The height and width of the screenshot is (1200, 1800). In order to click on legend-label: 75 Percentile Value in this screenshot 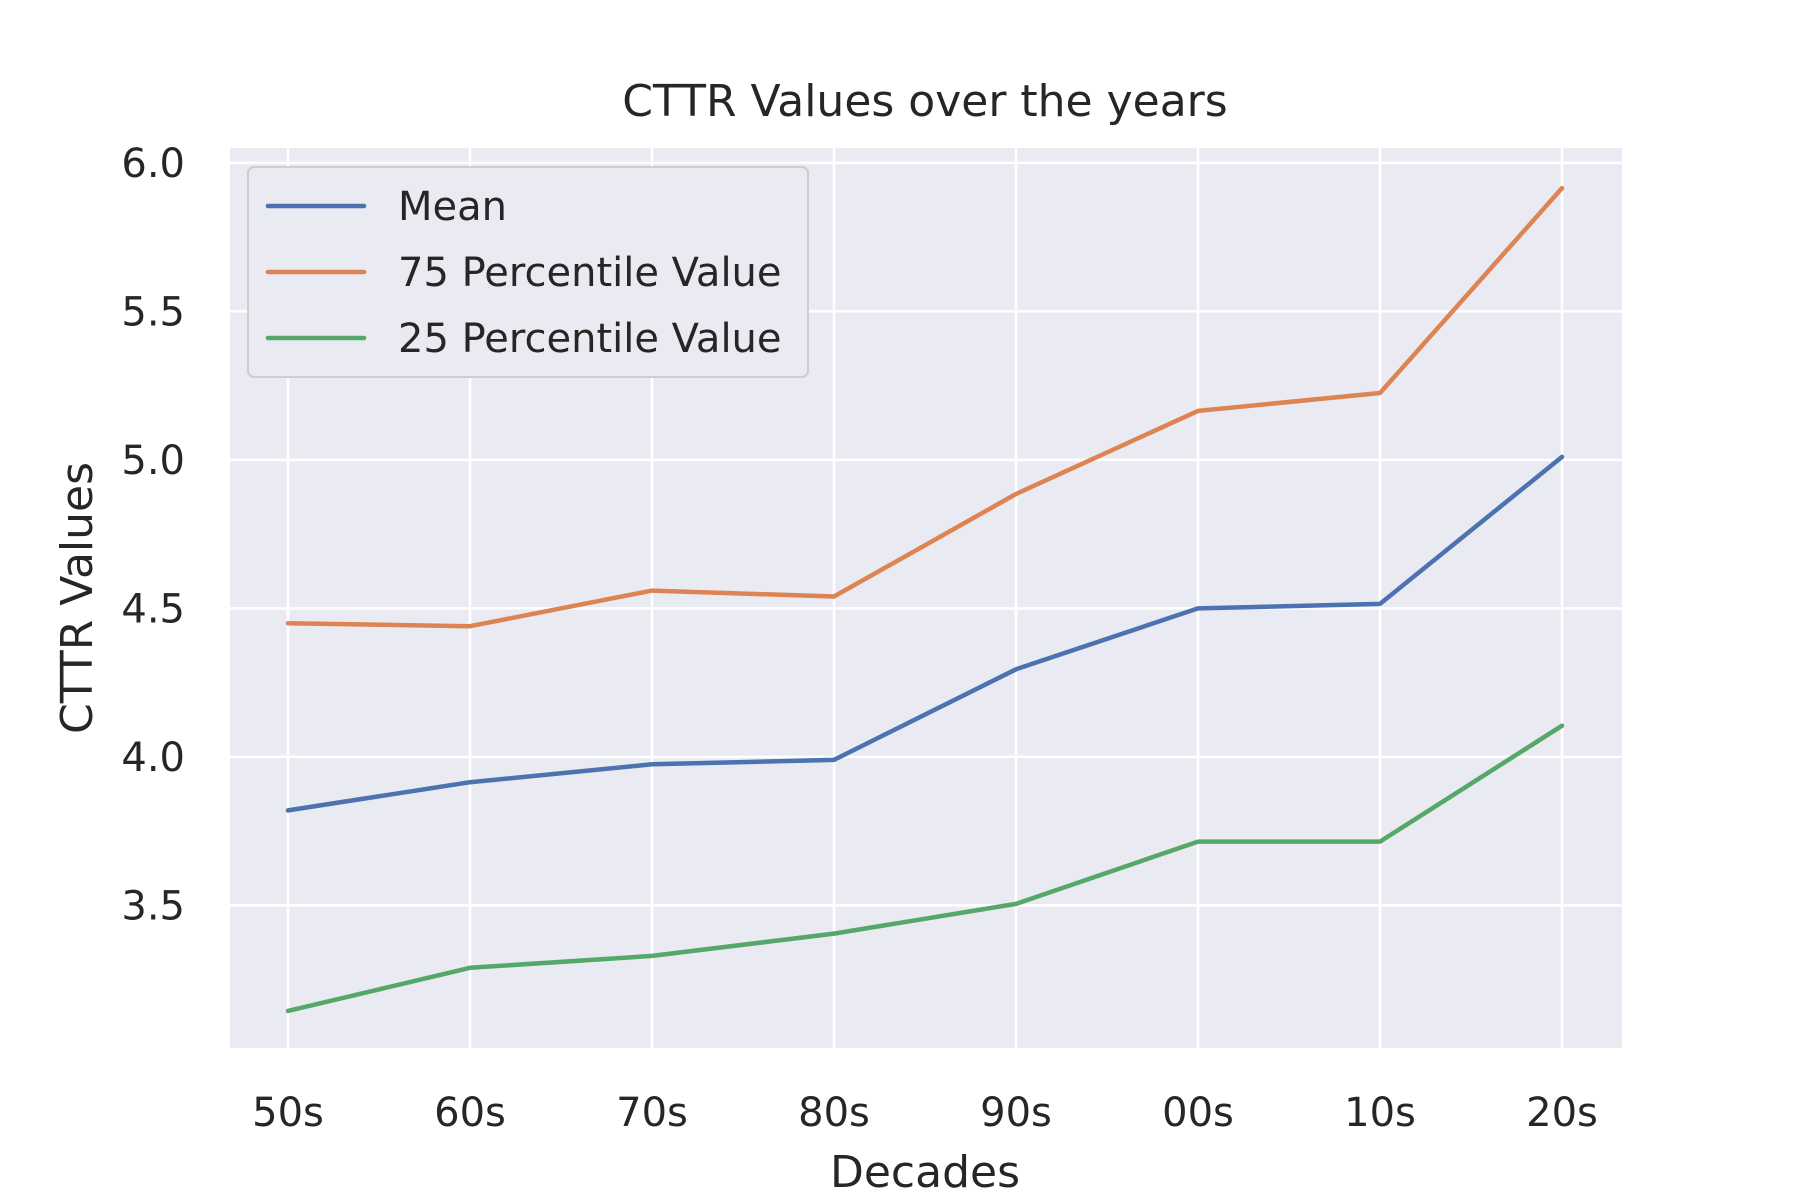, I will do `click(590, 273)`.